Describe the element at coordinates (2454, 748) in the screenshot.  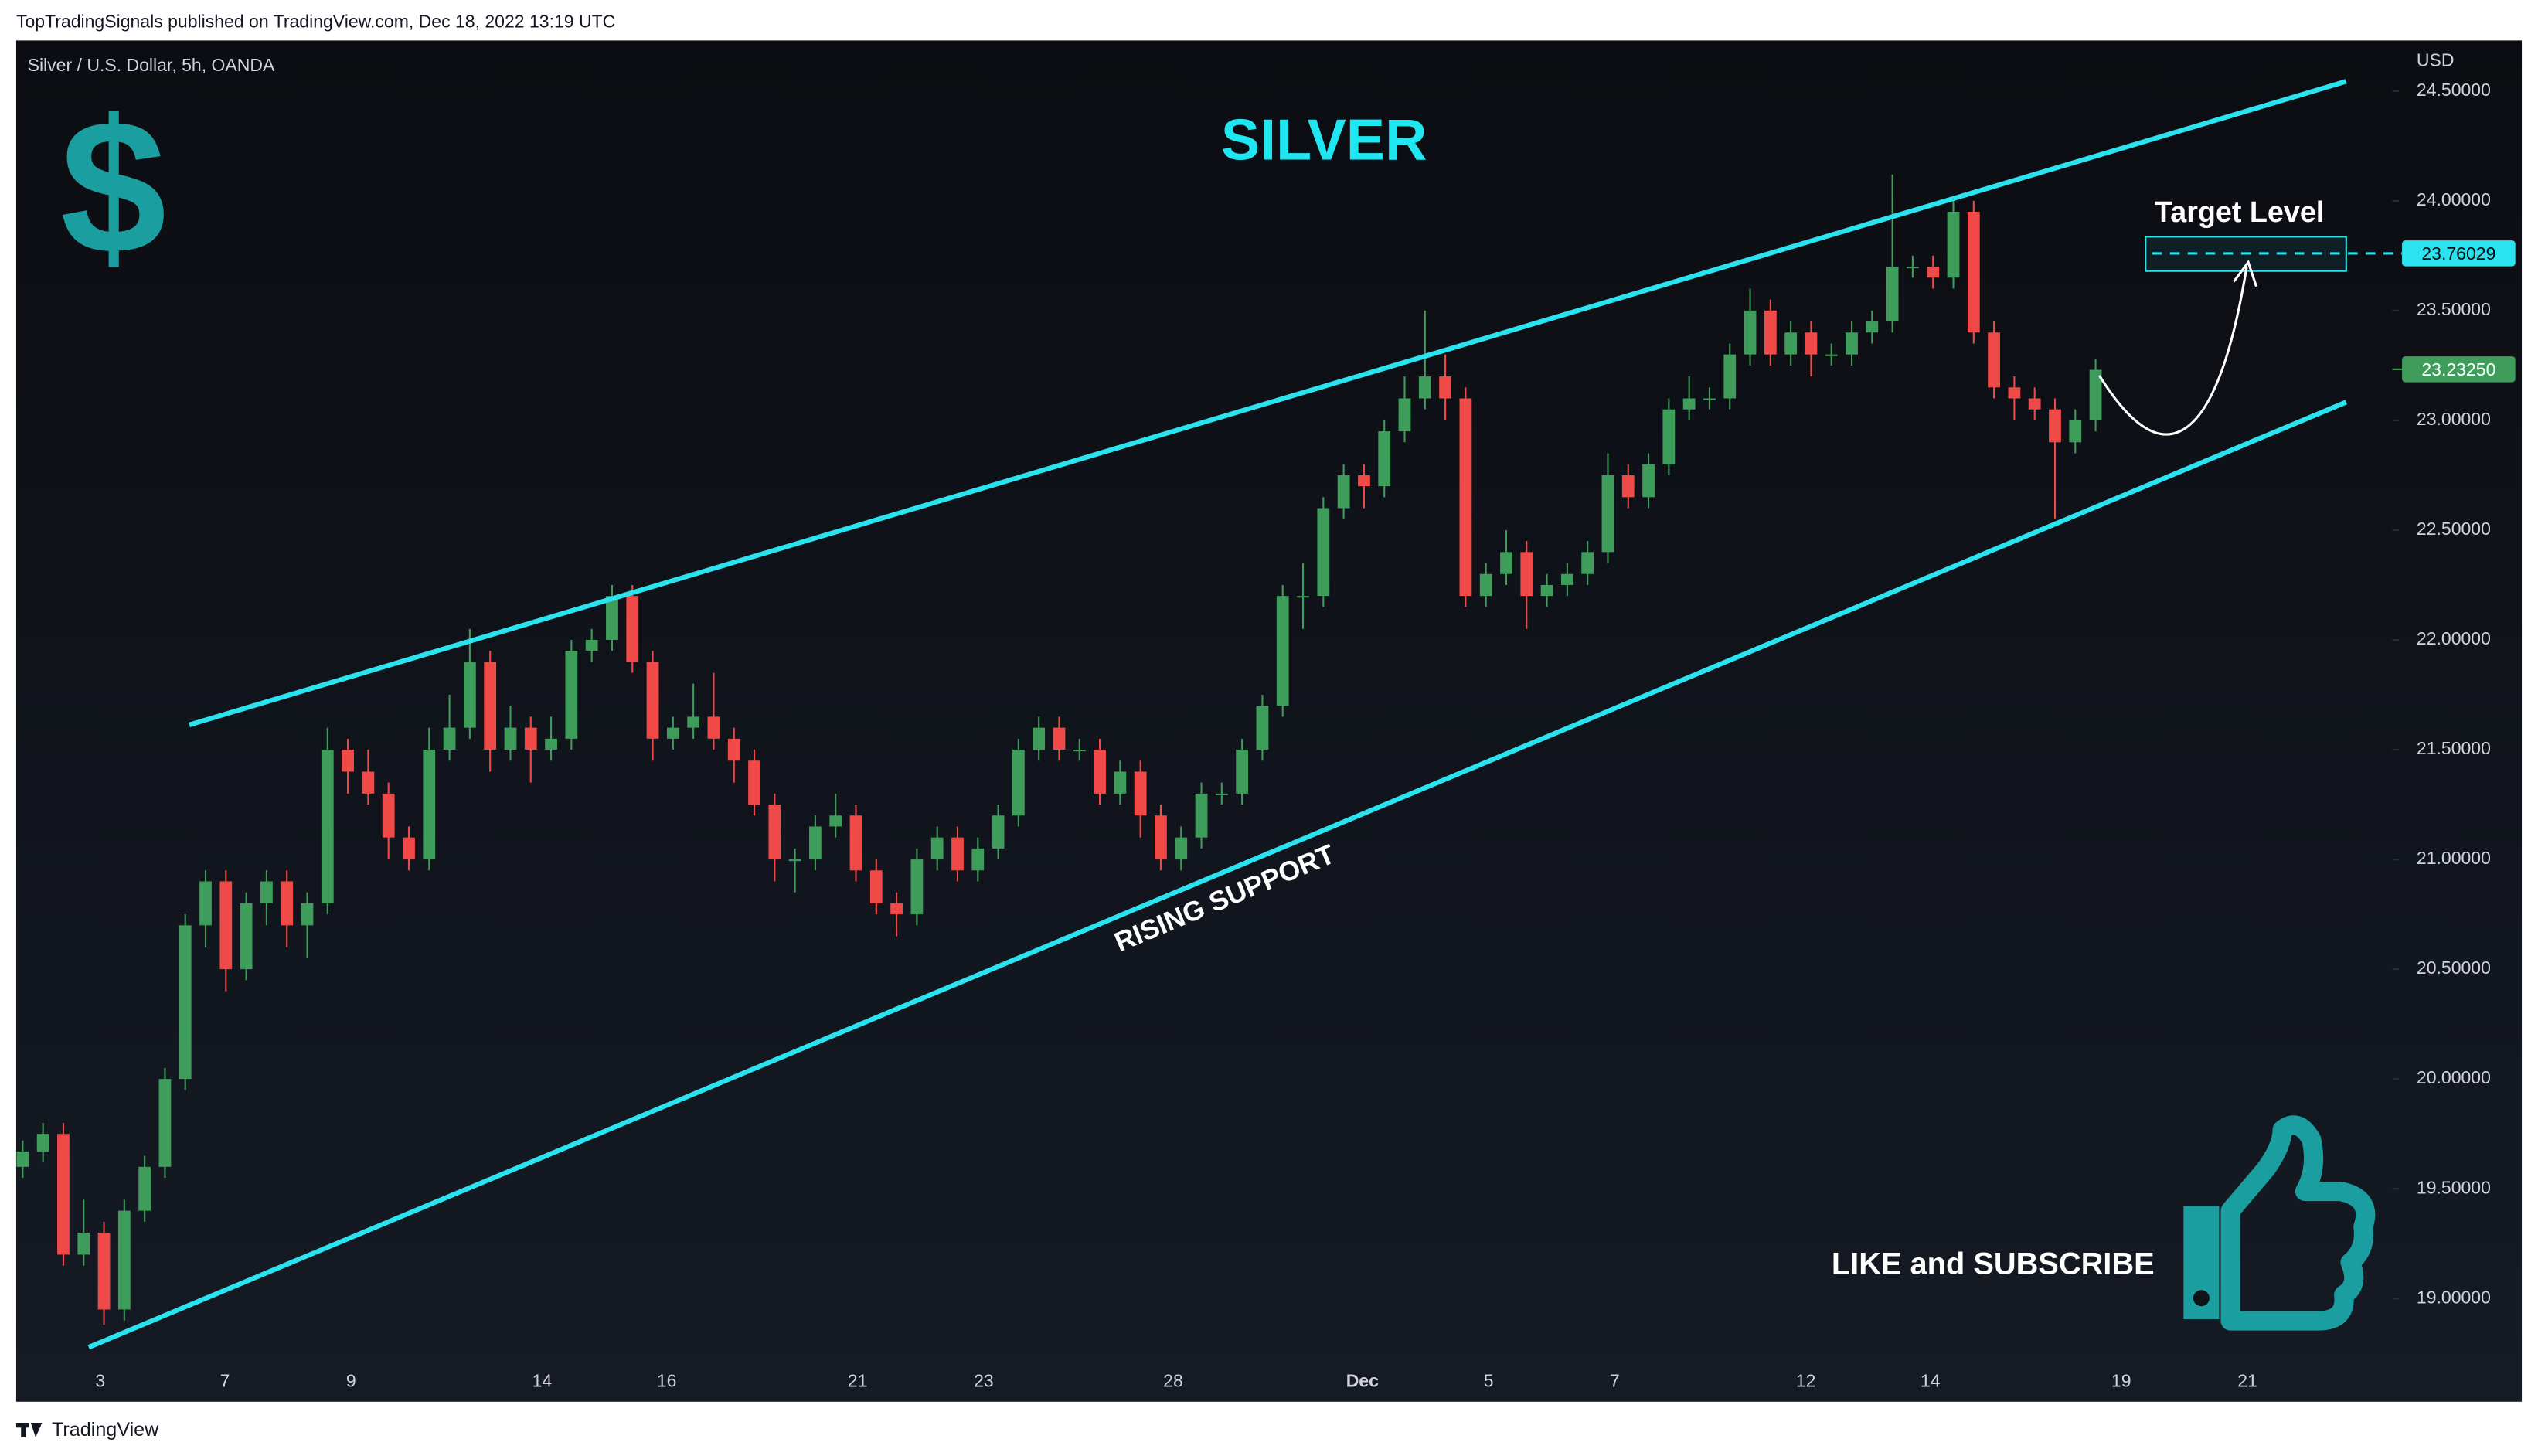
I see `y-tick-label: 21.50000` at that location.